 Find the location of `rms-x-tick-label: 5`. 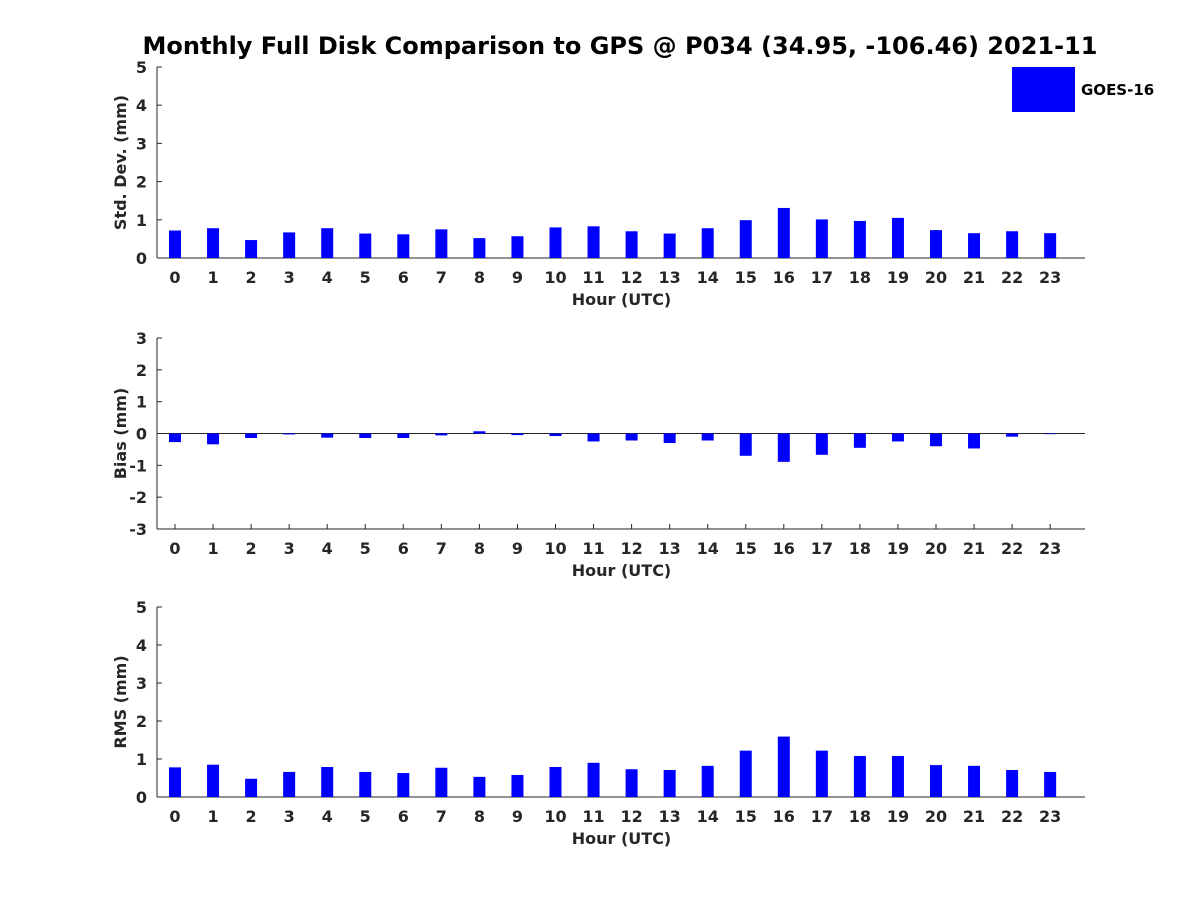

rms-x-tick-label: 5 is located at coordinates (365, 816).